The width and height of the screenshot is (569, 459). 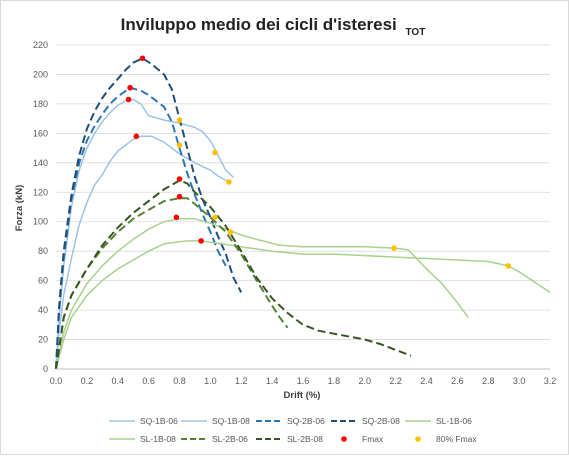 I want to click on legend-item-sl-2b-06: SL-2B-06, so click(x=214, y=439).